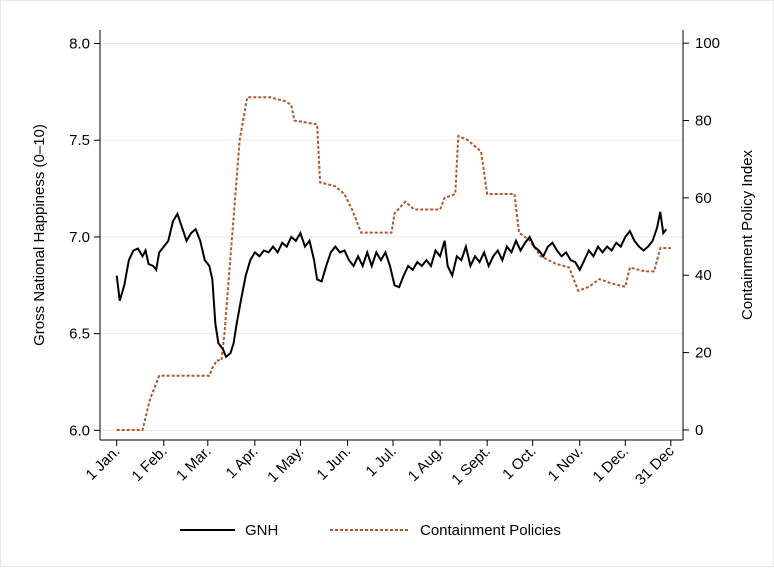 The width and height of the screenshot is (774, 572). I want to click on y2-tick-label: 20, so click(703, 353).